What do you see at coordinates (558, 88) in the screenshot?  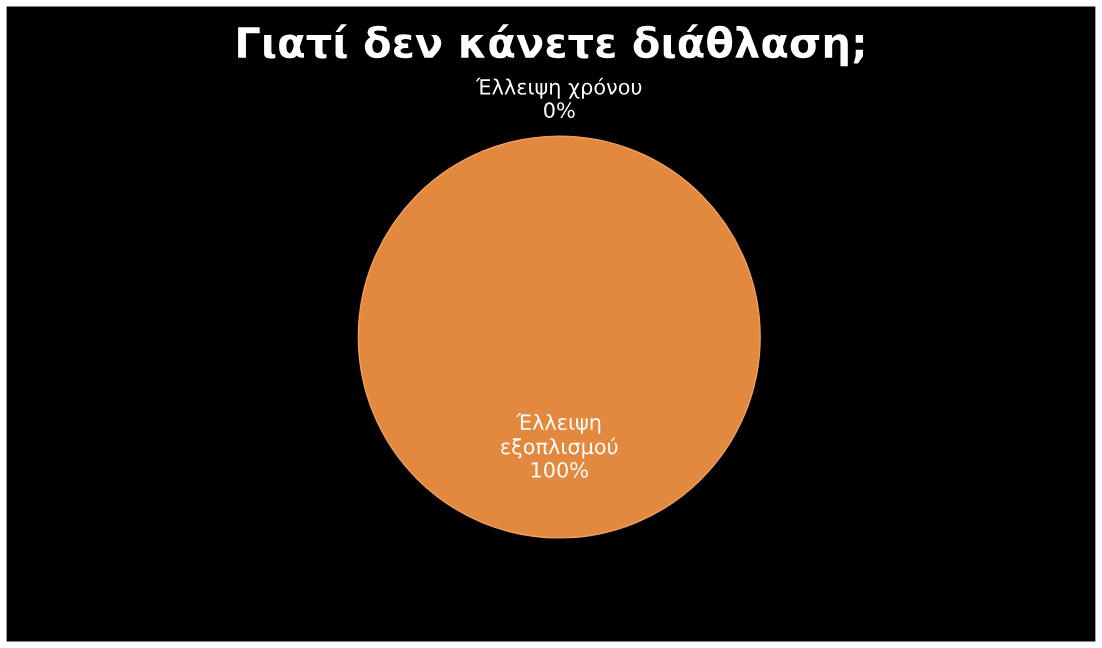 I see `category-label: Έλλειψη χρόνου` at bounding box center [558, 88].